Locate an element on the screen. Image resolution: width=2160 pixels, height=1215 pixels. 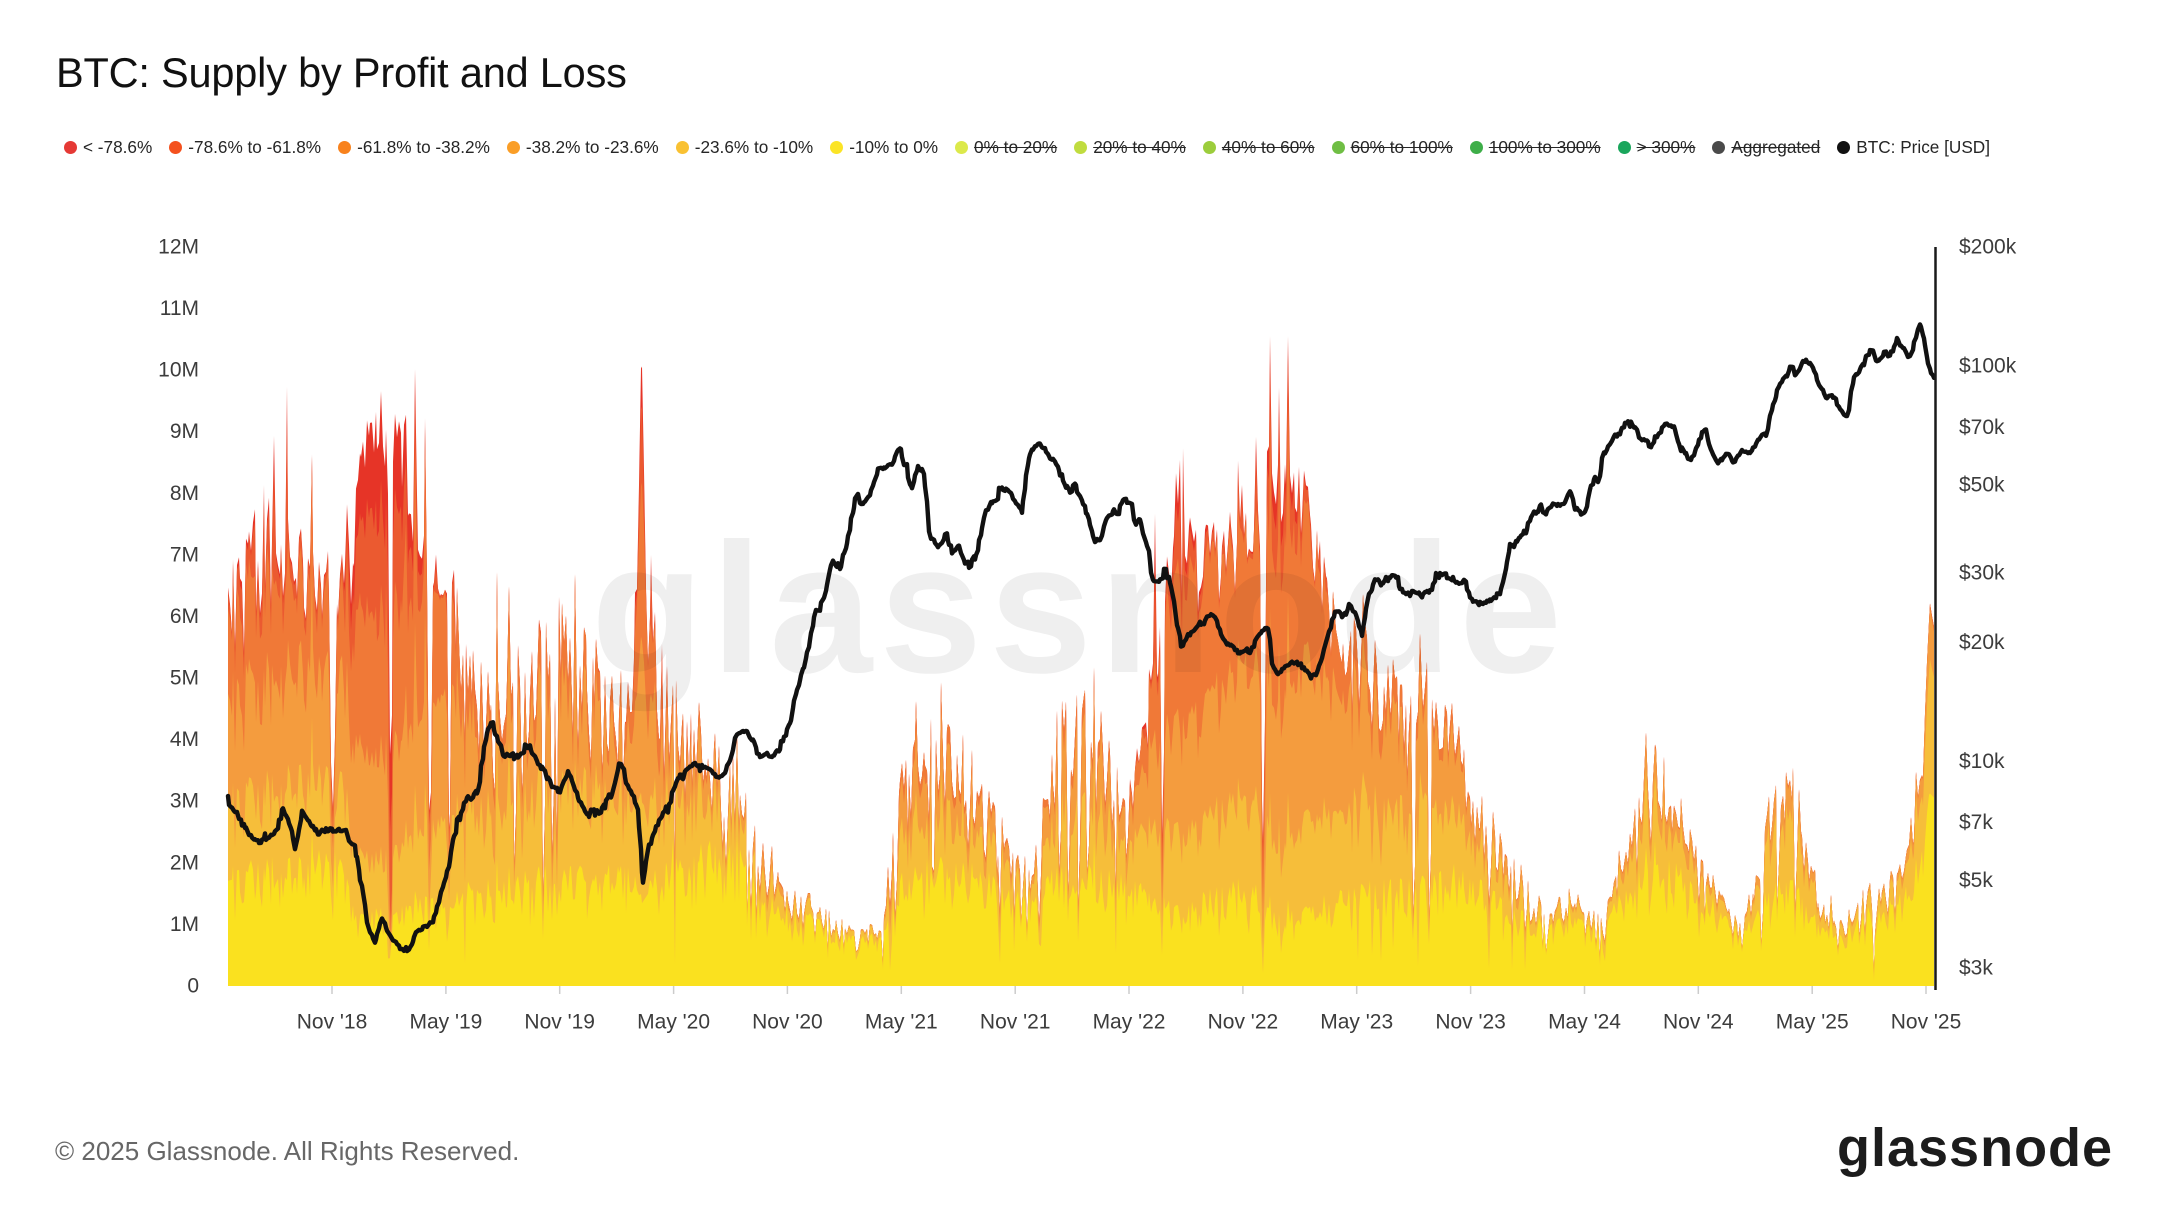
svg-text: 5M is located at coordinates (184, 678).